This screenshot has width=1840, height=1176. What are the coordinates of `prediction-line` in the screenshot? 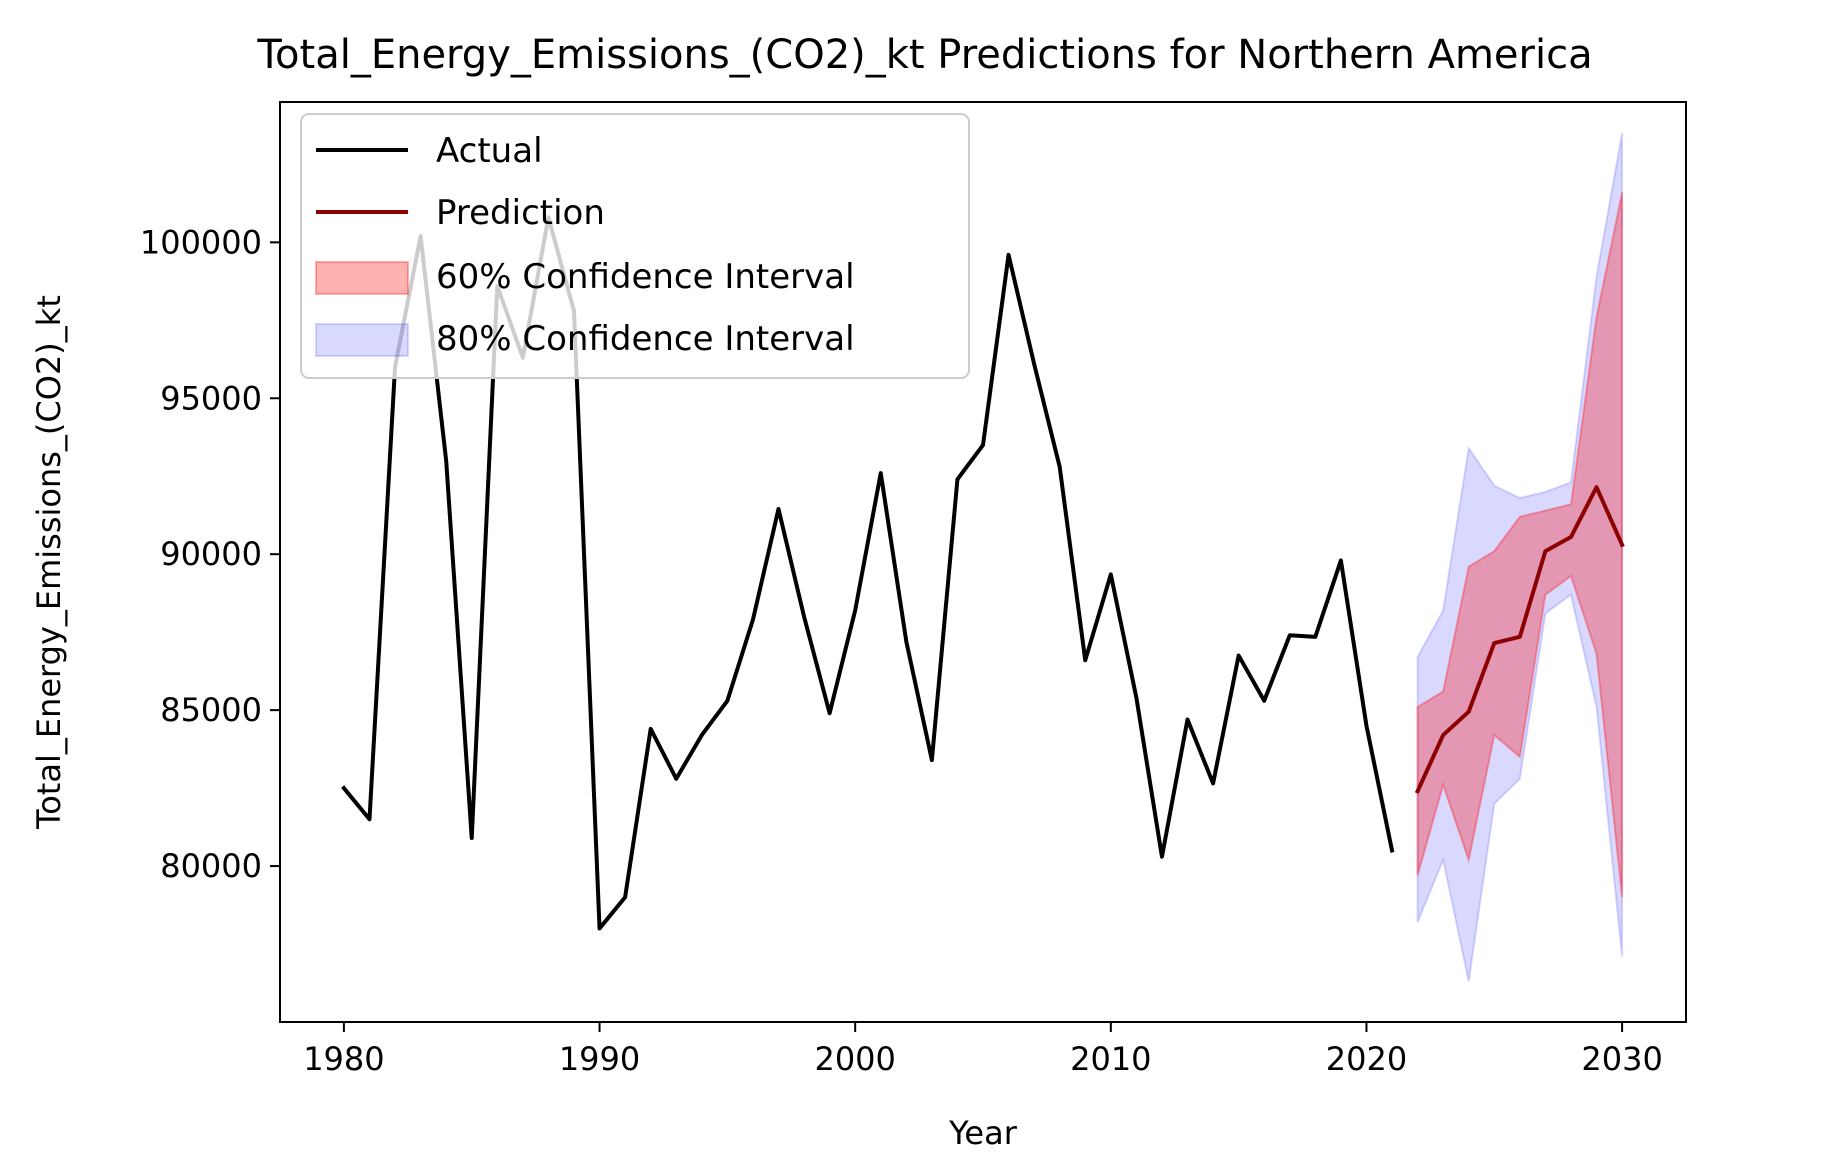 It's located at (1519, 639).